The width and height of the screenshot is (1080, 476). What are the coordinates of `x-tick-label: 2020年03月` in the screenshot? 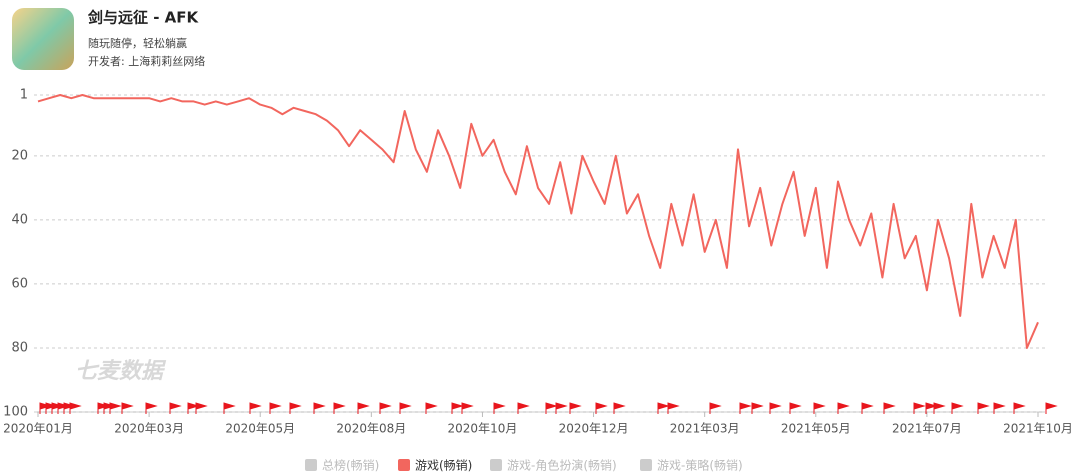 It's located at (149, 429).